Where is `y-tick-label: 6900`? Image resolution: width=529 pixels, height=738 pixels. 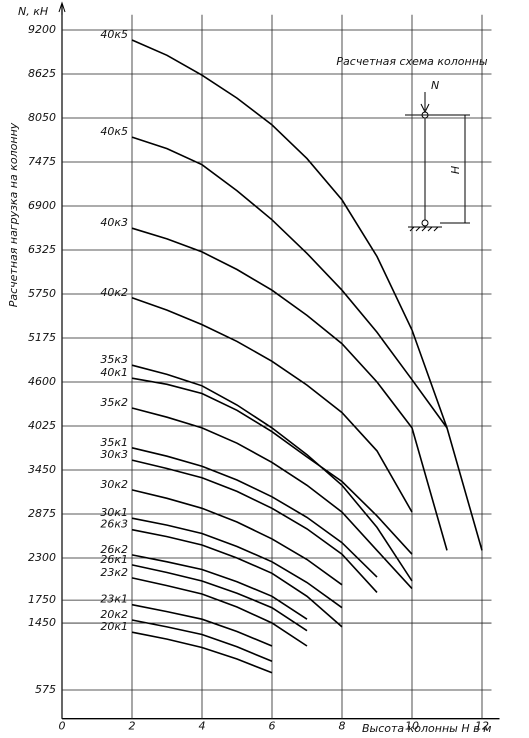
y-tick-label: 6900 is located at coordinates (42, 205).